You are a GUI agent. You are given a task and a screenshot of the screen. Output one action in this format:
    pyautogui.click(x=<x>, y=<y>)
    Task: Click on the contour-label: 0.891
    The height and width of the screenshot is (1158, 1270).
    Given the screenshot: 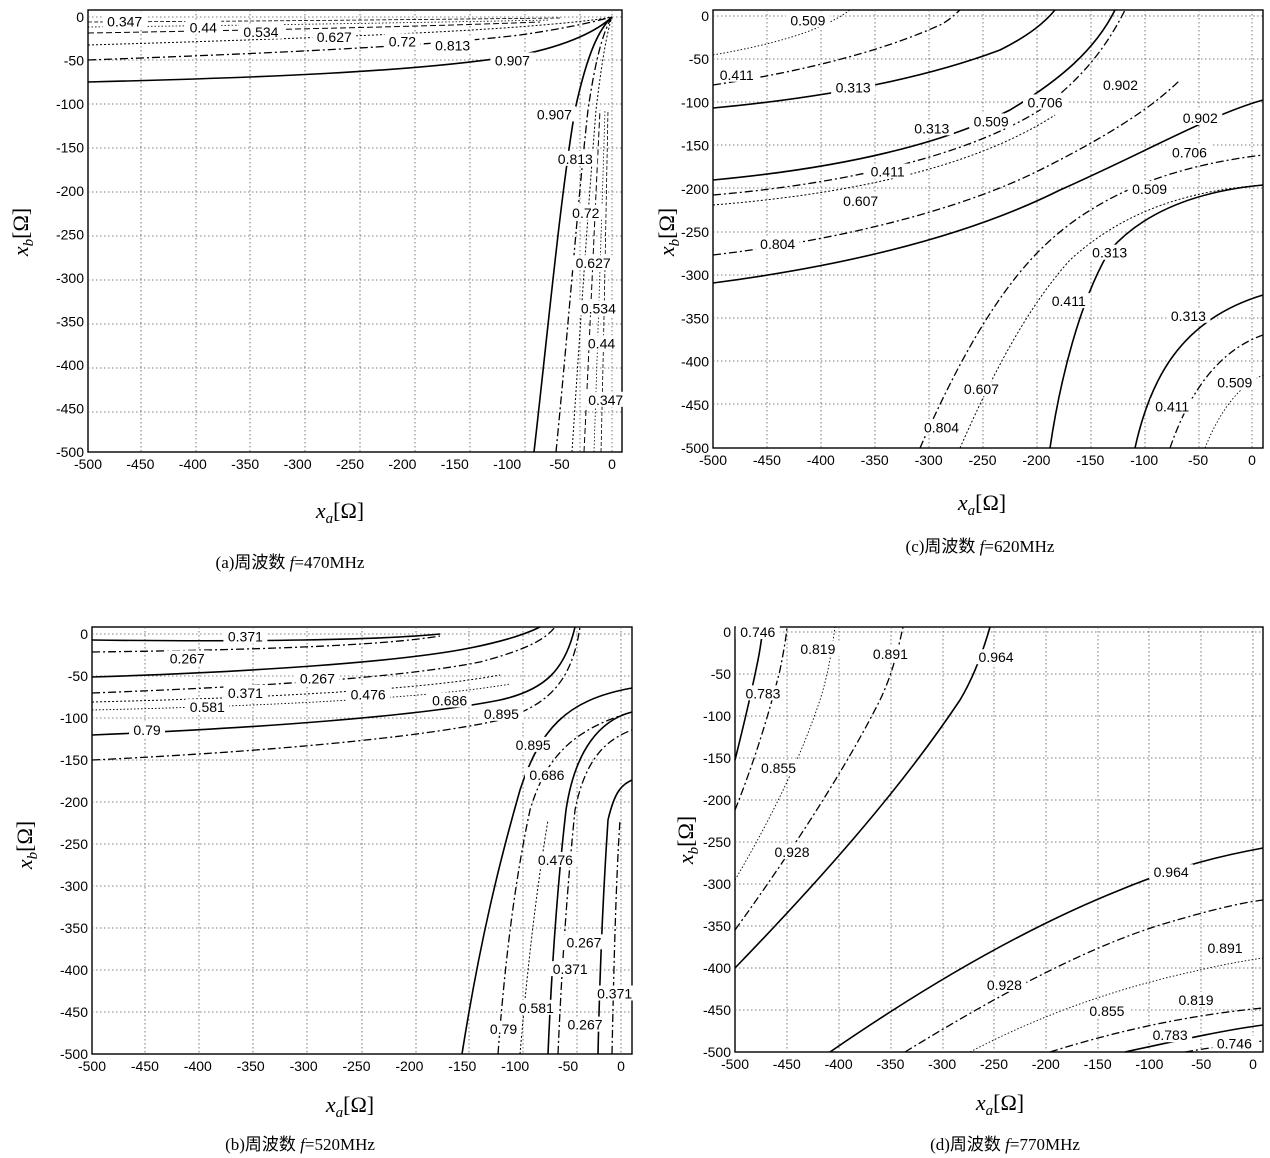 What is the action you would take?
    pyautogui.click(x=1225, y=948)
    